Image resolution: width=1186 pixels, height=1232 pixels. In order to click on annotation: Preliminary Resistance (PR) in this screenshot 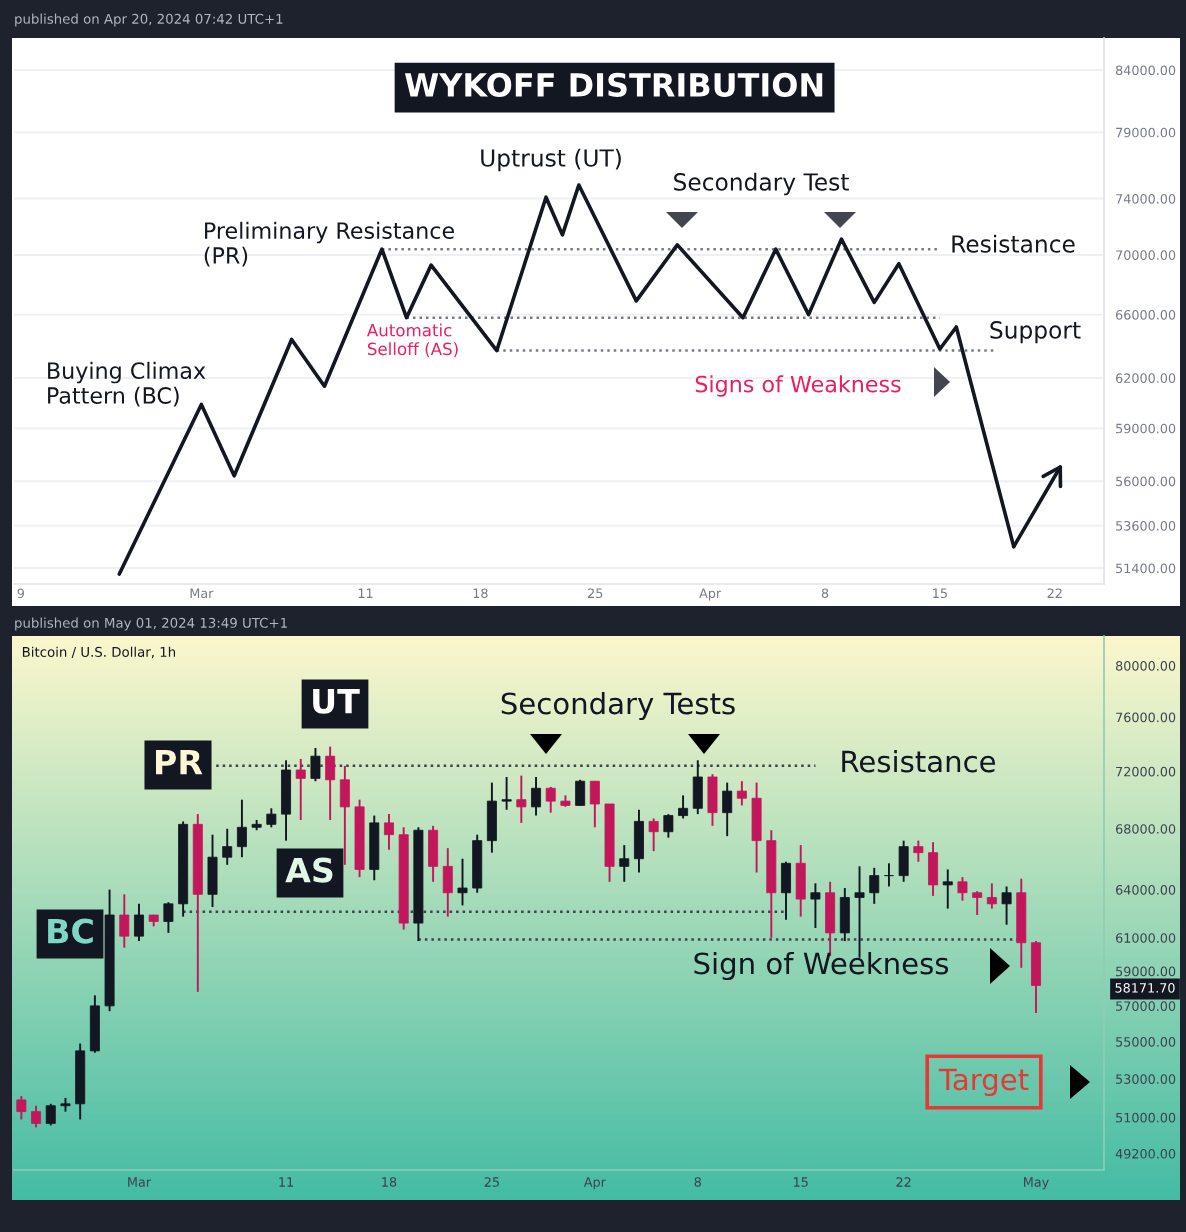, I will do `click(329, 244)`.